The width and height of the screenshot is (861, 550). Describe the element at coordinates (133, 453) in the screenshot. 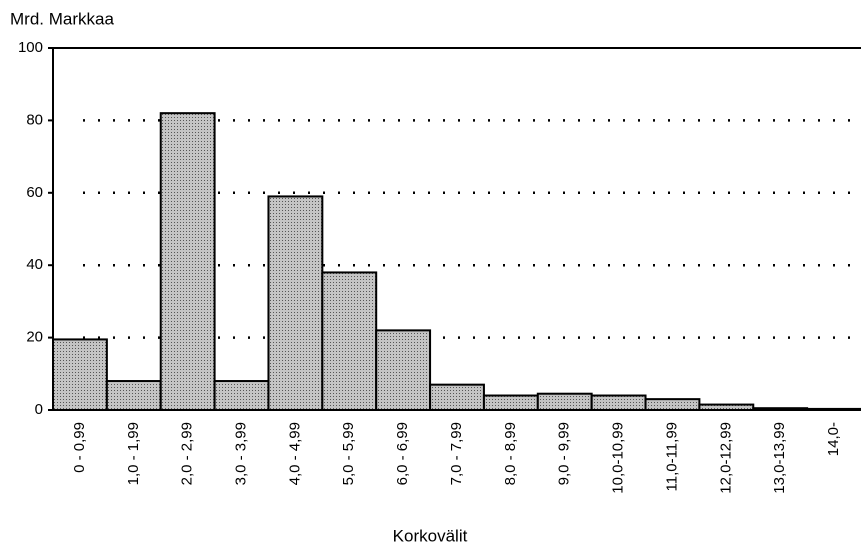

I see `x-tick-label: 1,0 - 1,99` at that location.